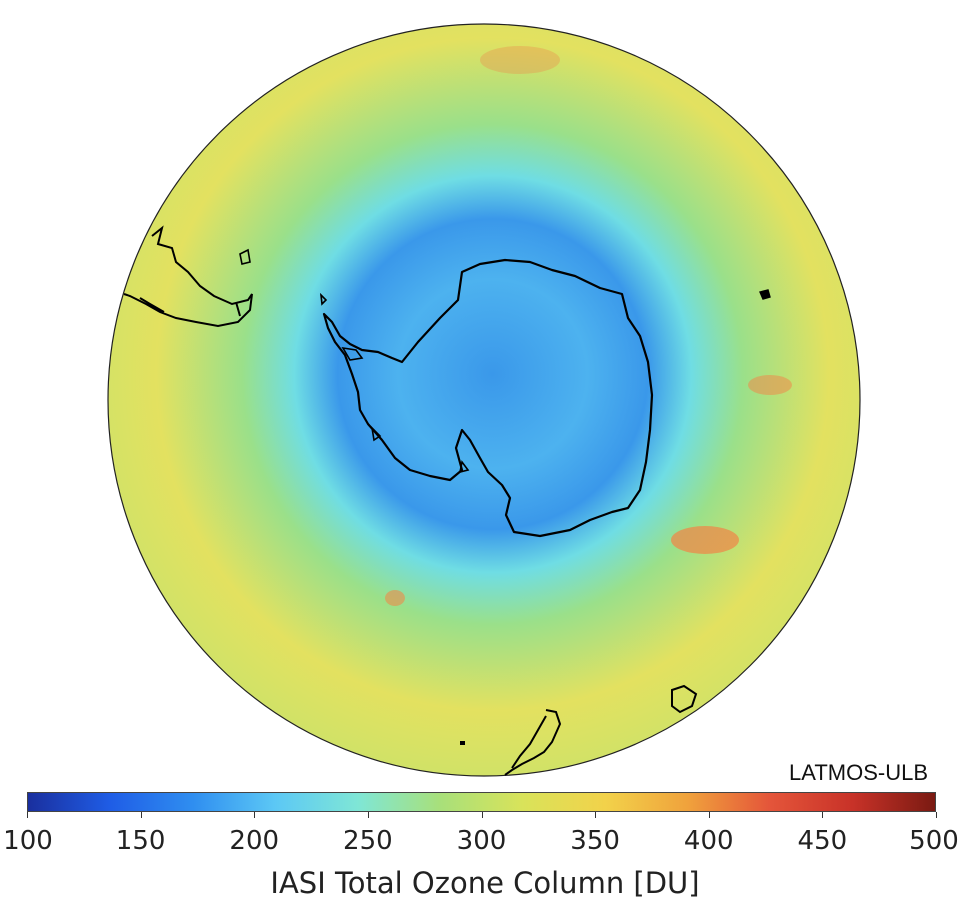 The width and height of the screenshot is (970, 911). Describe the element at coordinates (28, 841) in the screenshot. I see `colorbar-tick-label: 100` at that location.